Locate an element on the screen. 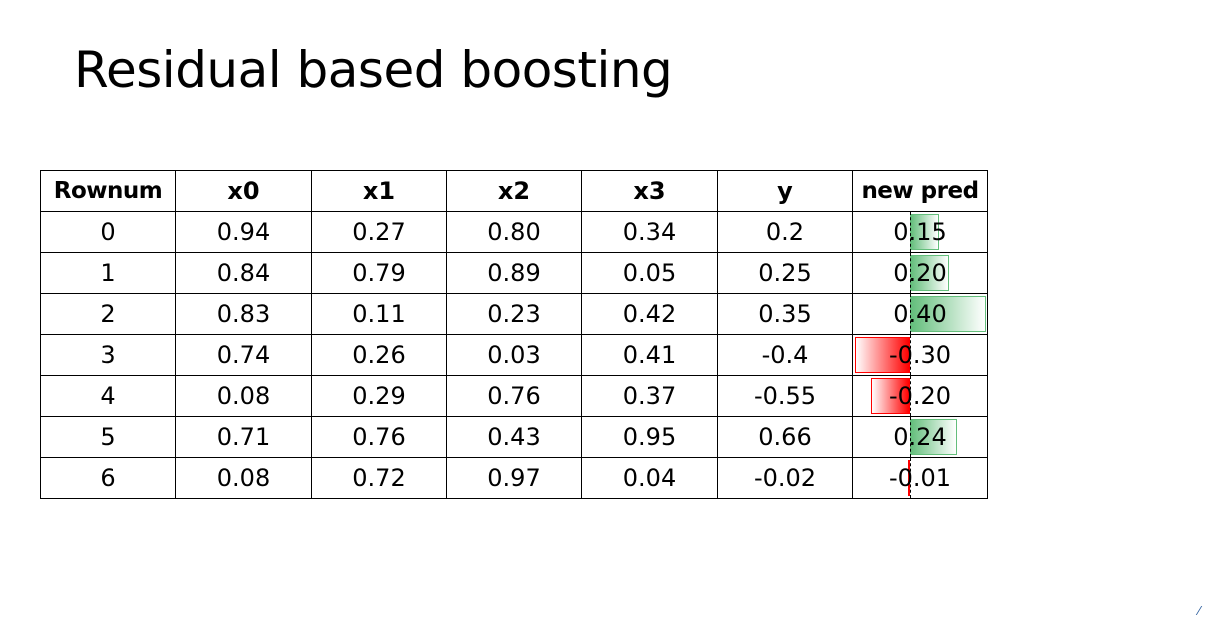  cell-x1: 0.27 is located at coordinates (379, 232).